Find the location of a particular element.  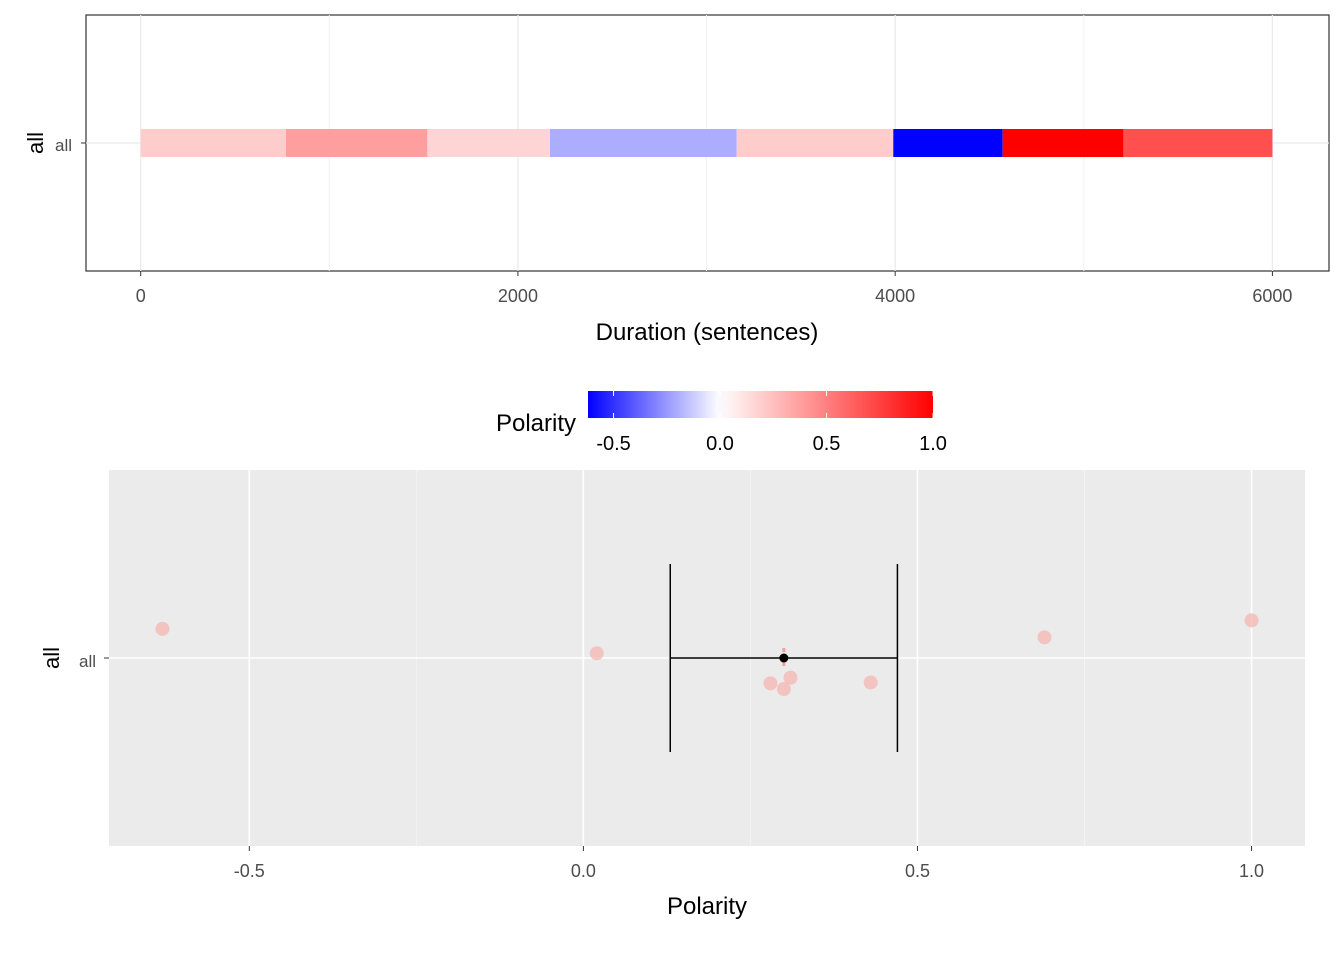

polarity-x-axis-label: Polarity is located at coordinates (707, 906).